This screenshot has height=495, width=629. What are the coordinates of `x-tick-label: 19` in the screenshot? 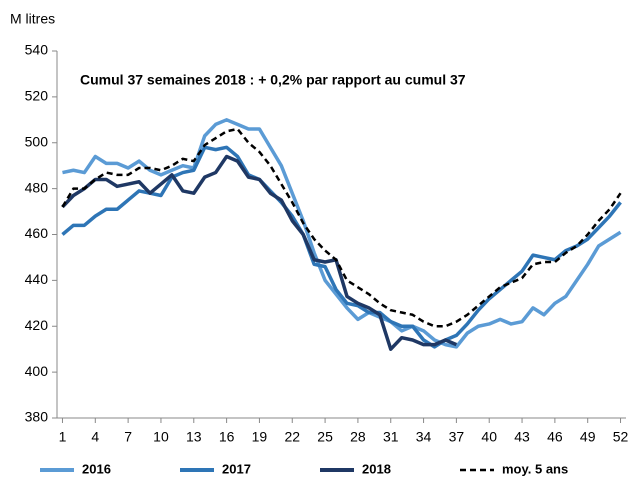 It's located at (260, 437).